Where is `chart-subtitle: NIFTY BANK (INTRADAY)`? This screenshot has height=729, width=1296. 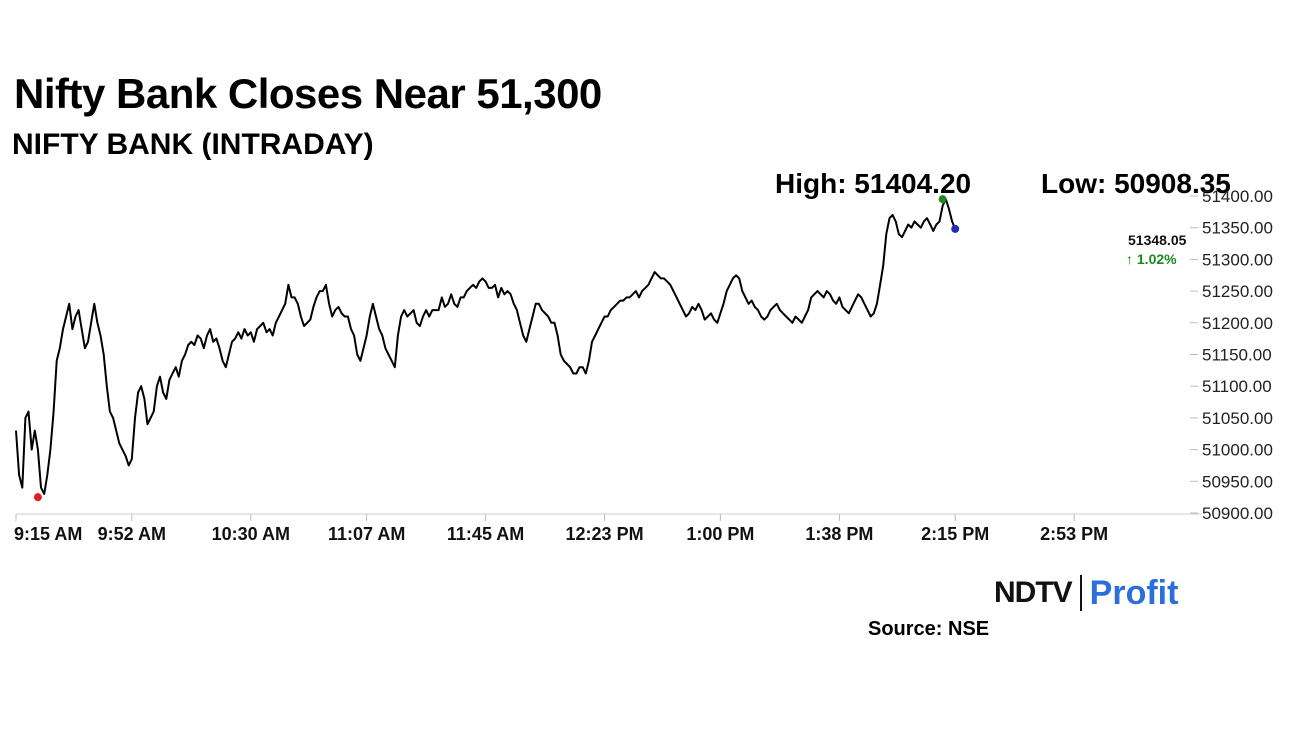 chart-subtitle: NIFTY BANK (INTRADAY) is located at coordinates (193, 144).